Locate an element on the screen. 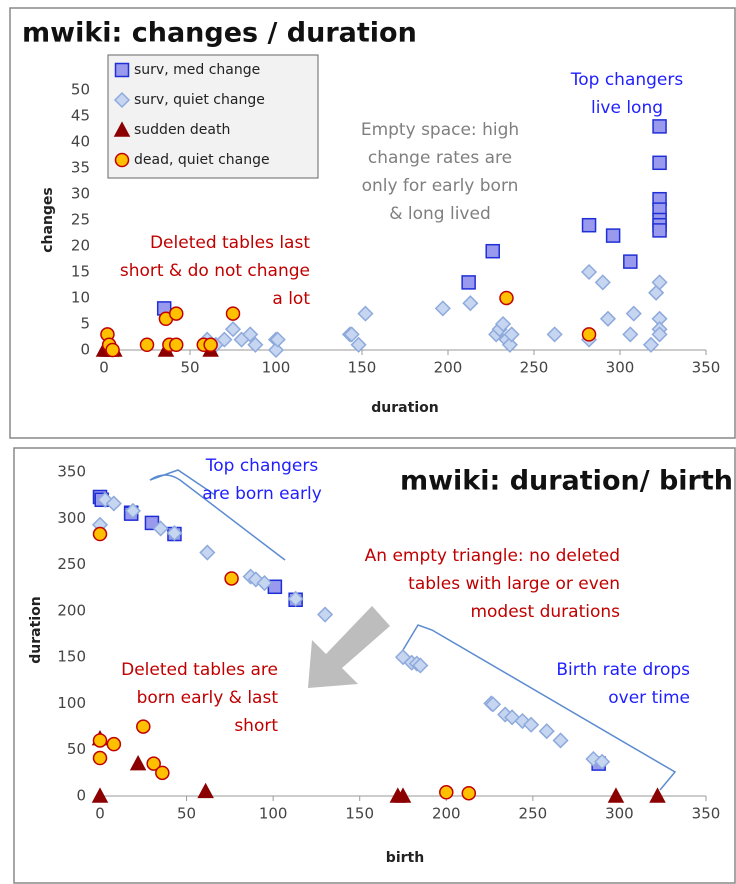 The height and width of the screenshot is (884, 736). x-tick-label: 150 is located at coordinates (359, 814).